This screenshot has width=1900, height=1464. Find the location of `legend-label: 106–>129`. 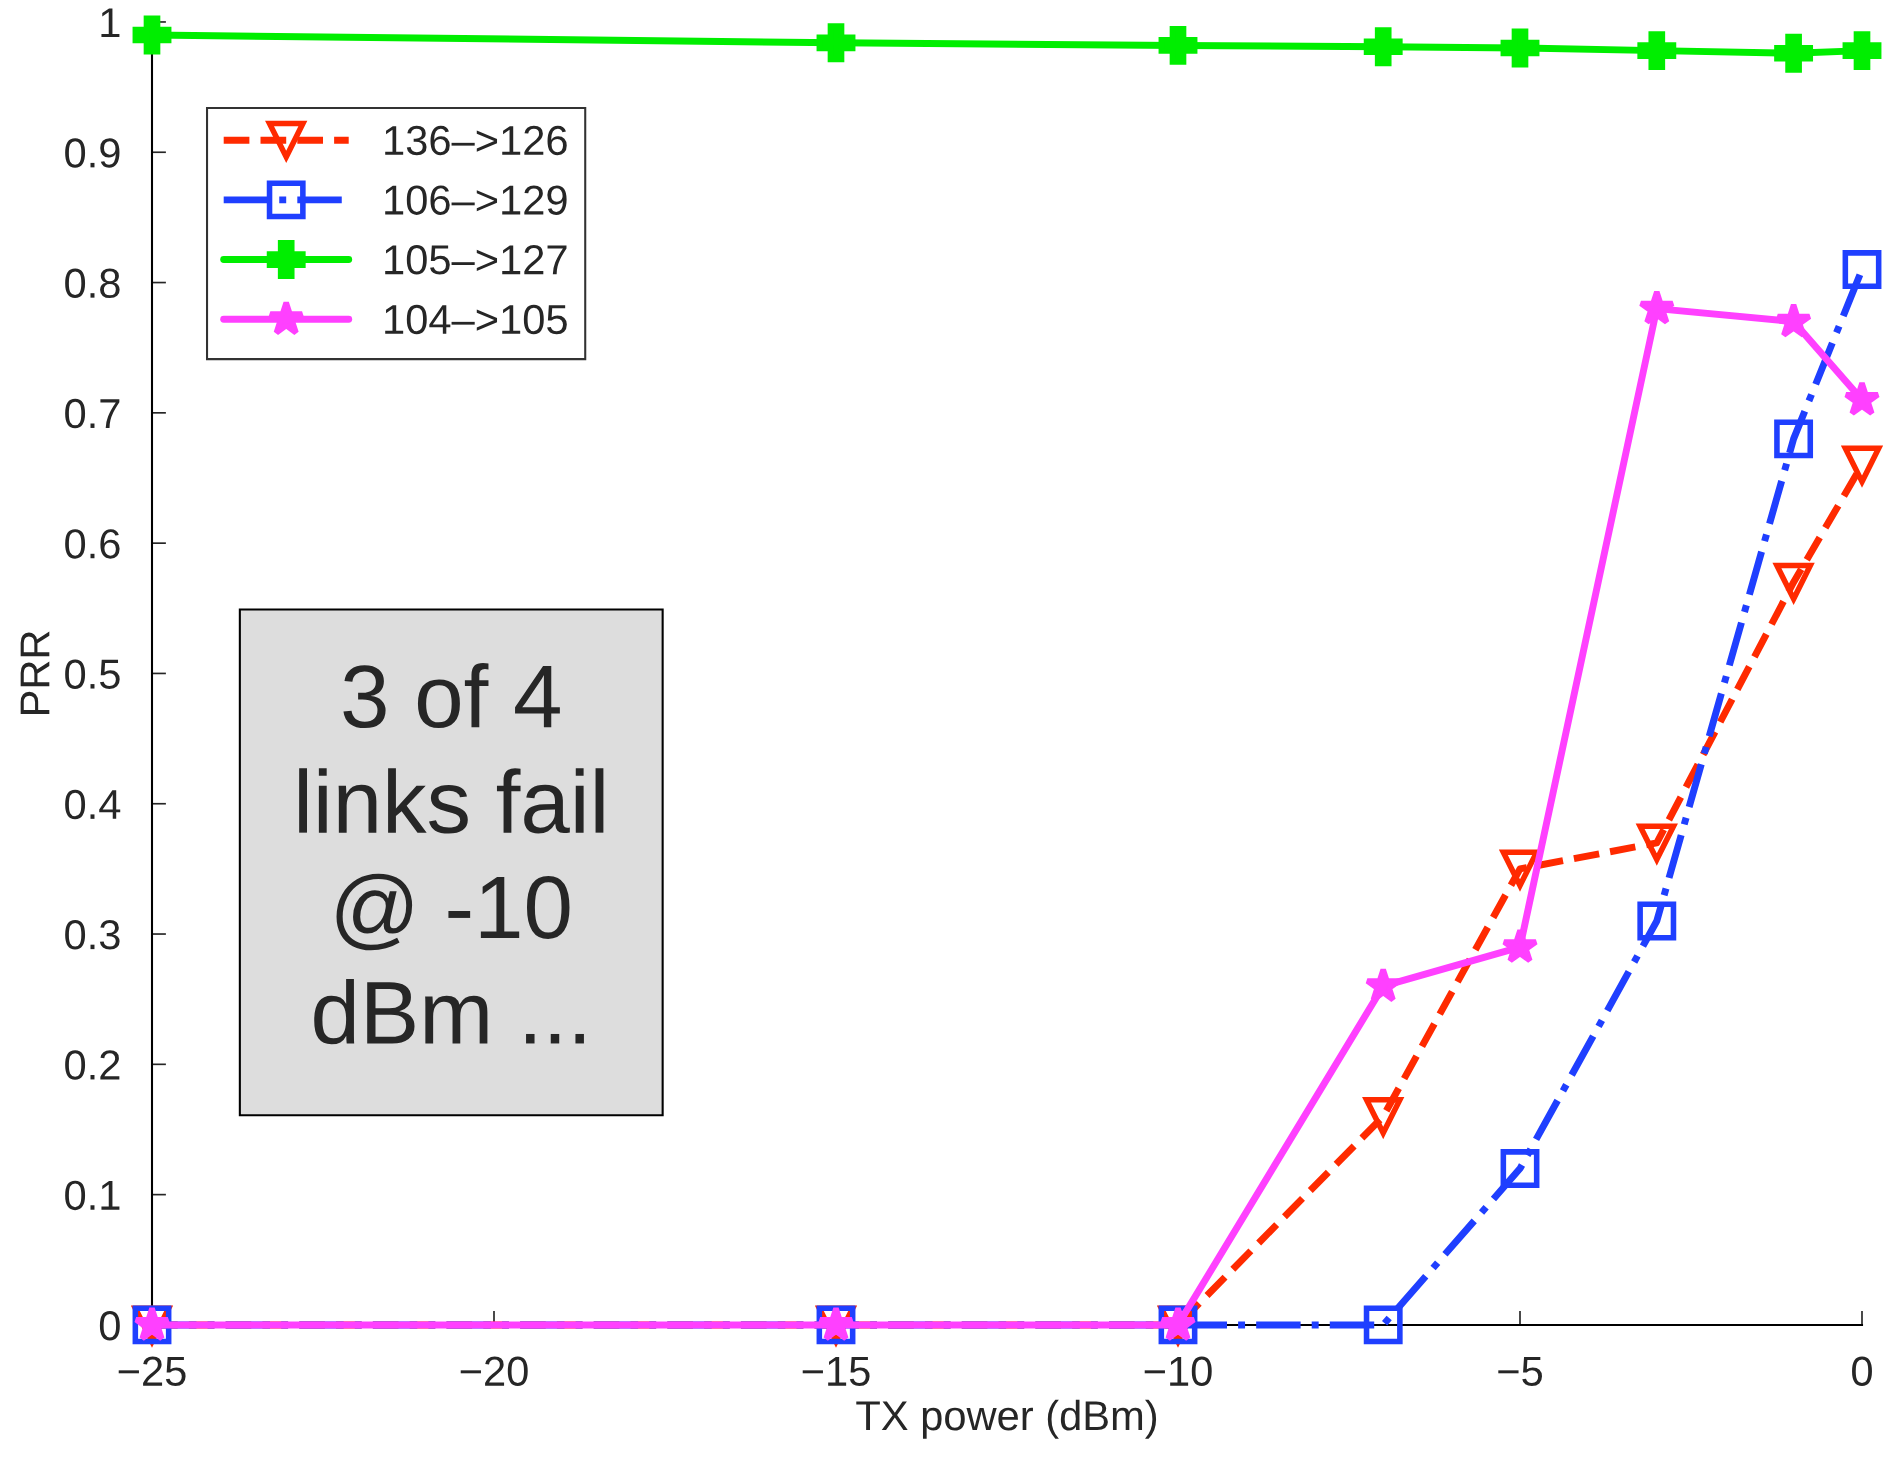

legend-label: 106–>129 is located at coordinates (476, 200).